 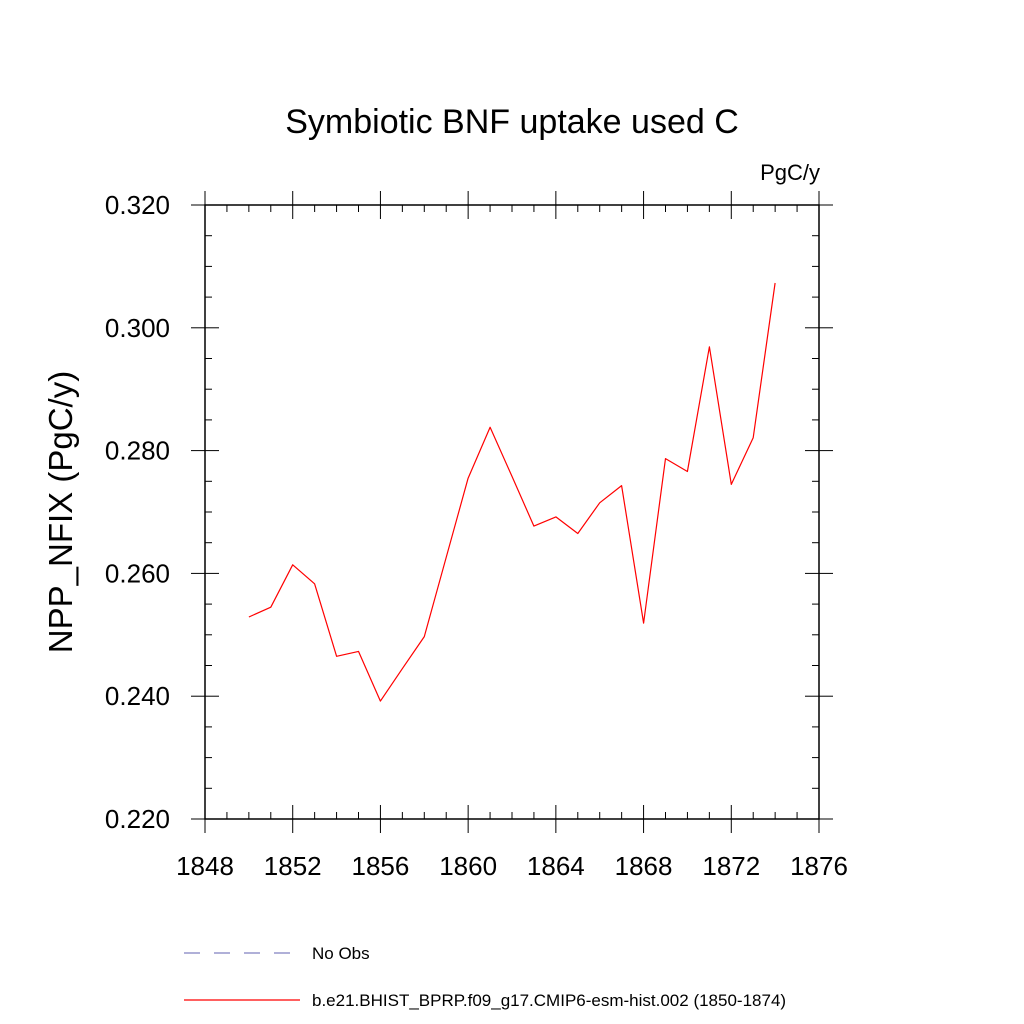 I want to click on x-tick-label: 1852, so click(x=293, y=866).